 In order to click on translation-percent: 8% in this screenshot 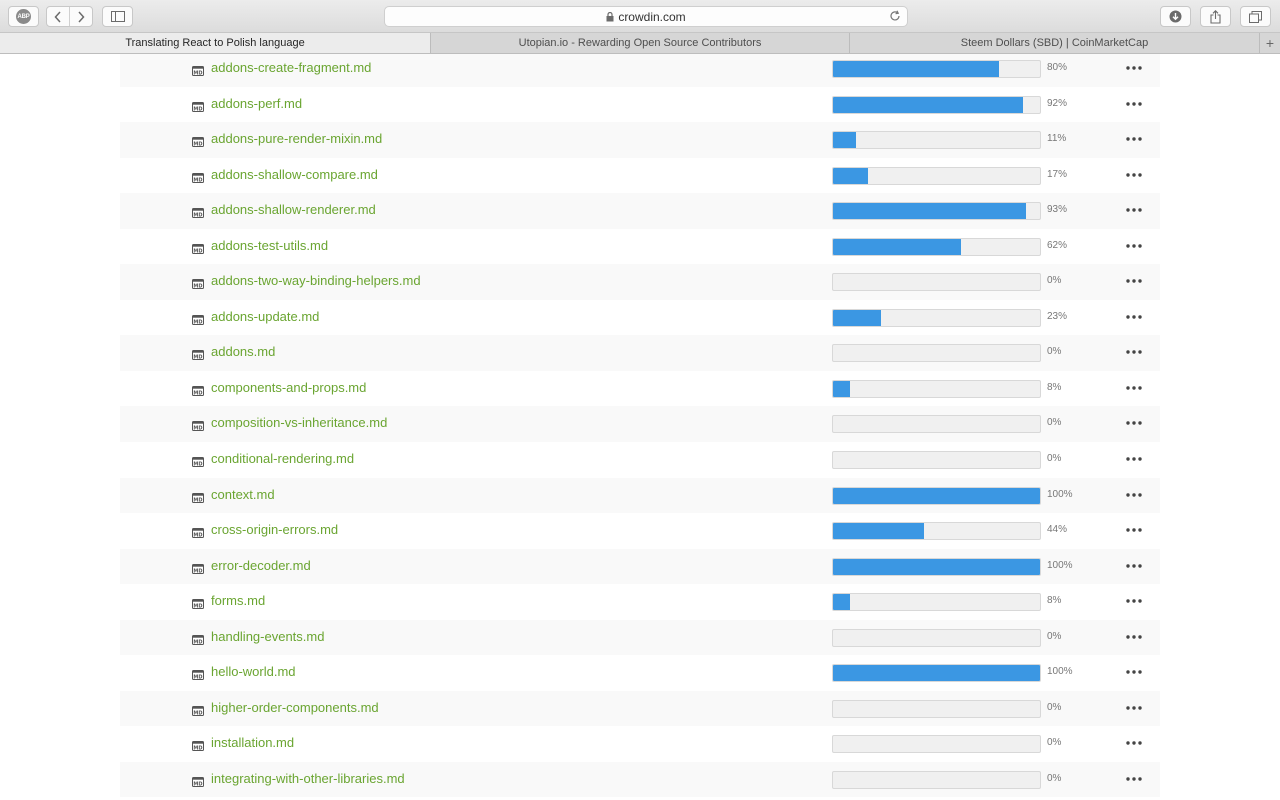, I will do `click(1054, 601)`.